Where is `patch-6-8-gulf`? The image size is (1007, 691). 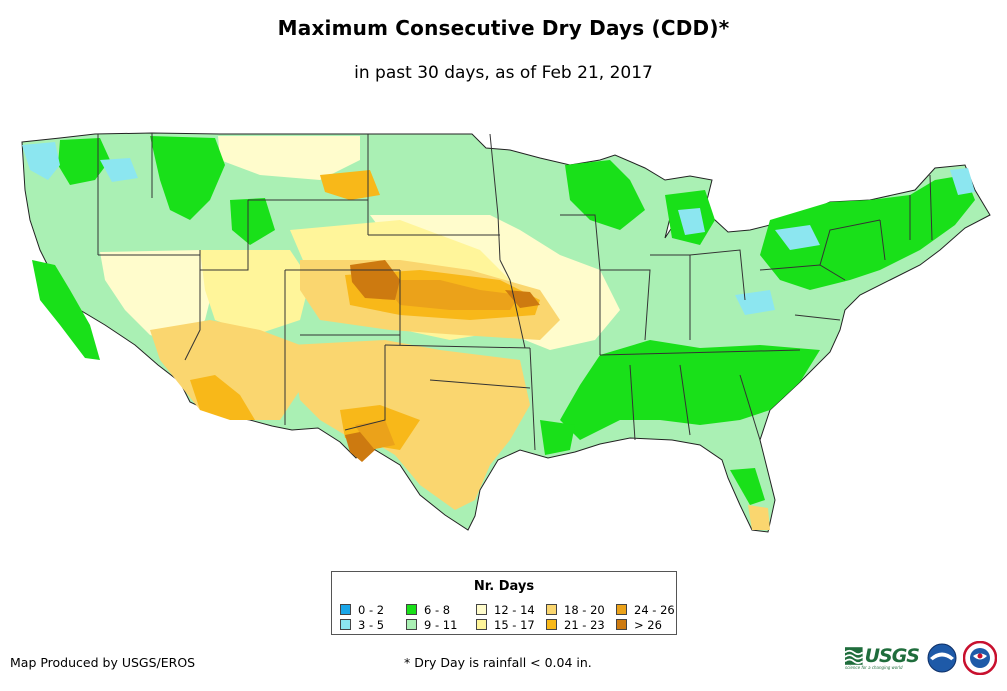 patch-6-8-gulf is located at coordinates (557, 437).